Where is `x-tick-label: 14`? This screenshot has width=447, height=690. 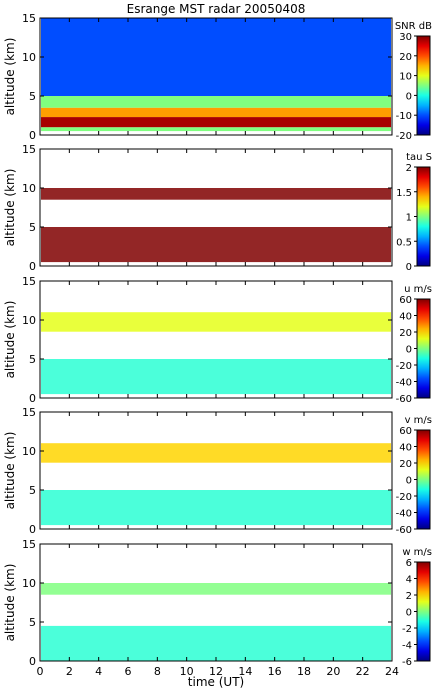
x-tick-label: 14 is located at coordinates (245, 671).